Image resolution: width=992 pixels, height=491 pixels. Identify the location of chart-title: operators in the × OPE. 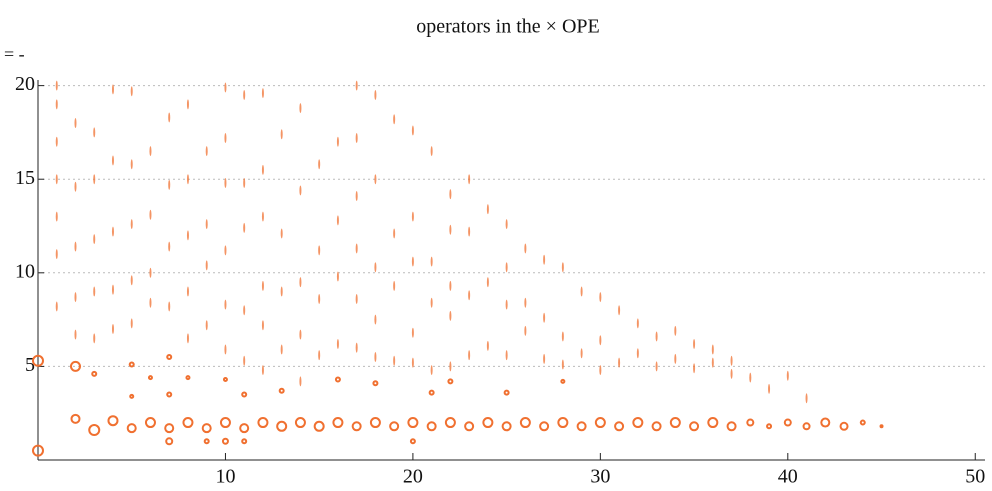
(507, 27).